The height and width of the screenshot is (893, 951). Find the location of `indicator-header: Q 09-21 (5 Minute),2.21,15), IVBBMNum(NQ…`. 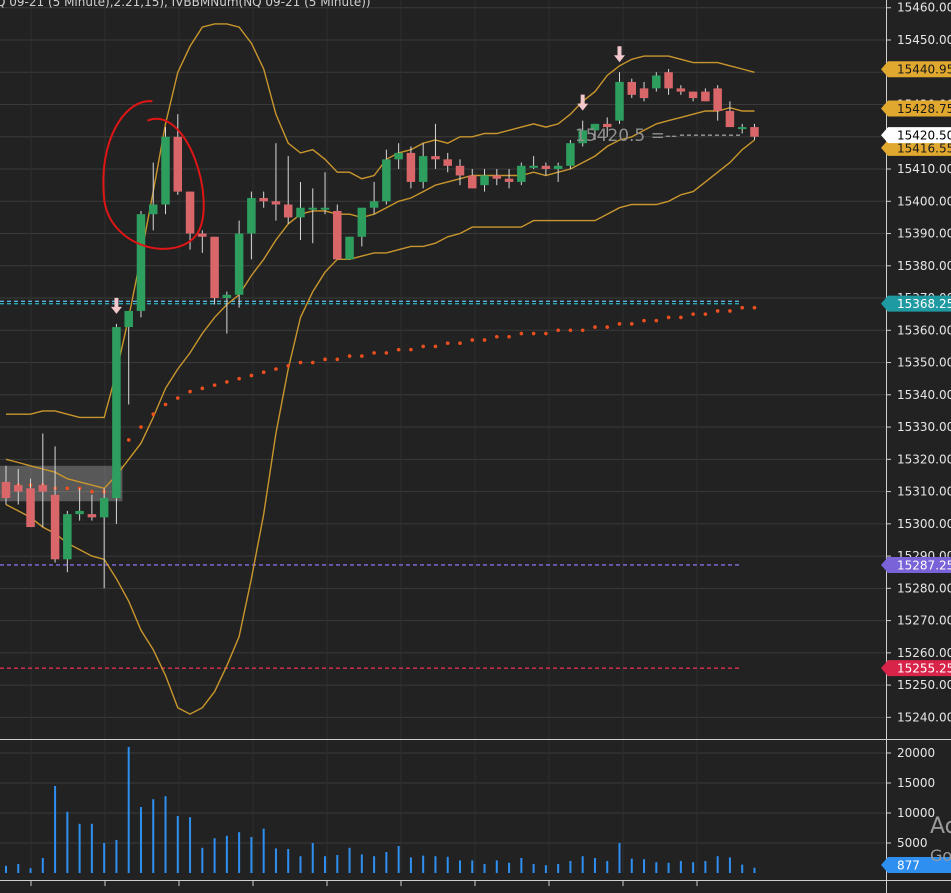

indicator-header: Q 09-21 (5 Minute),2.21,15), IVBBMNum(NQ… is located at coordinates (185, 4).